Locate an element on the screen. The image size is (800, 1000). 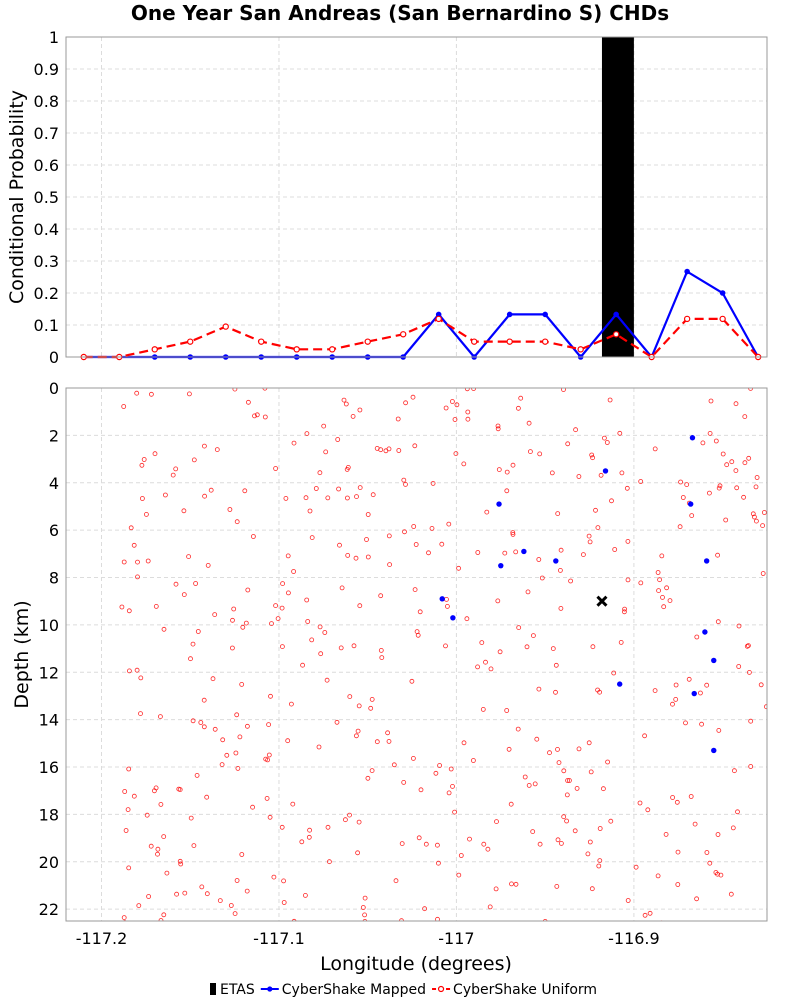
y-tick-label-top: 0 is located at coordinates (54, 357).